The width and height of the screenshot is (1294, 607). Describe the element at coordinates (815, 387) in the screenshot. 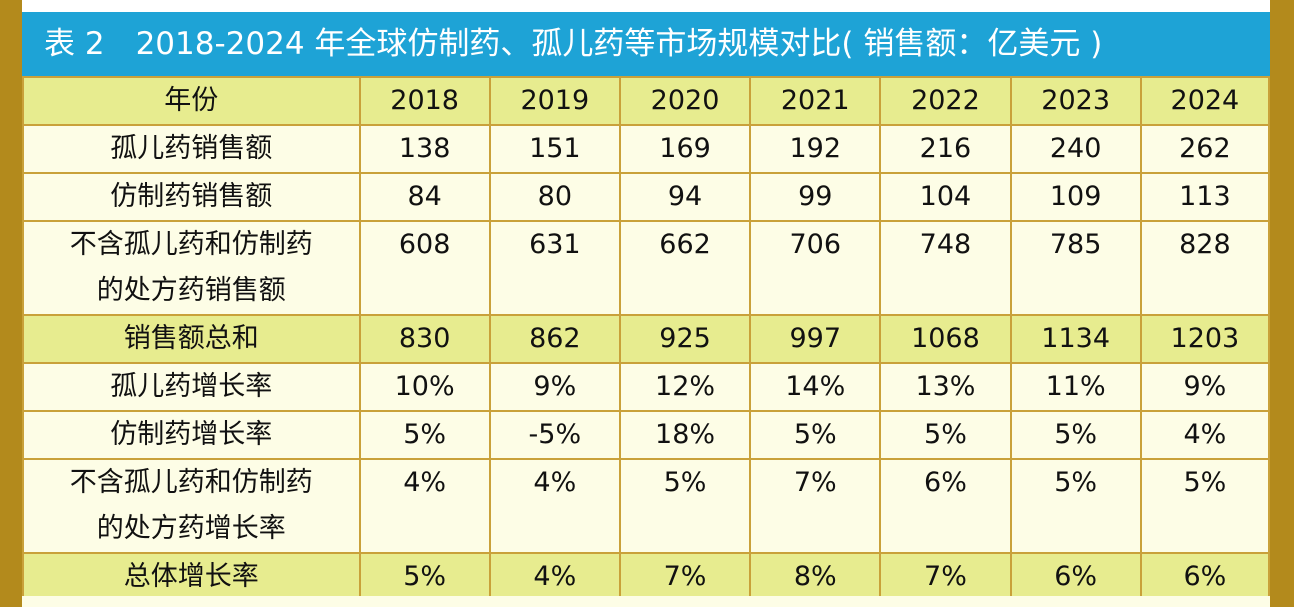

I see `table-cell: 14%` at that location.